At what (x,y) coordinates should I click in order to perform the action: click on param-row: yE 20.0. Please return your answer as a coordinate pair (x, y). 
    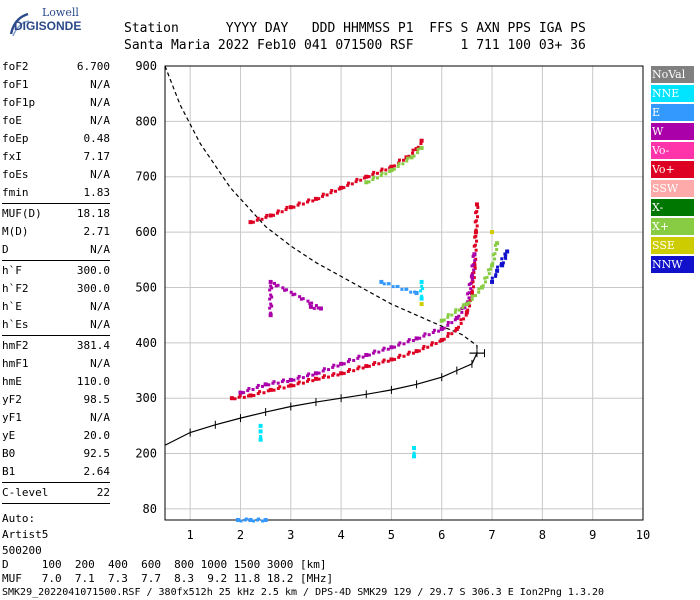
    Looking at the image, I should click on (56, 436).